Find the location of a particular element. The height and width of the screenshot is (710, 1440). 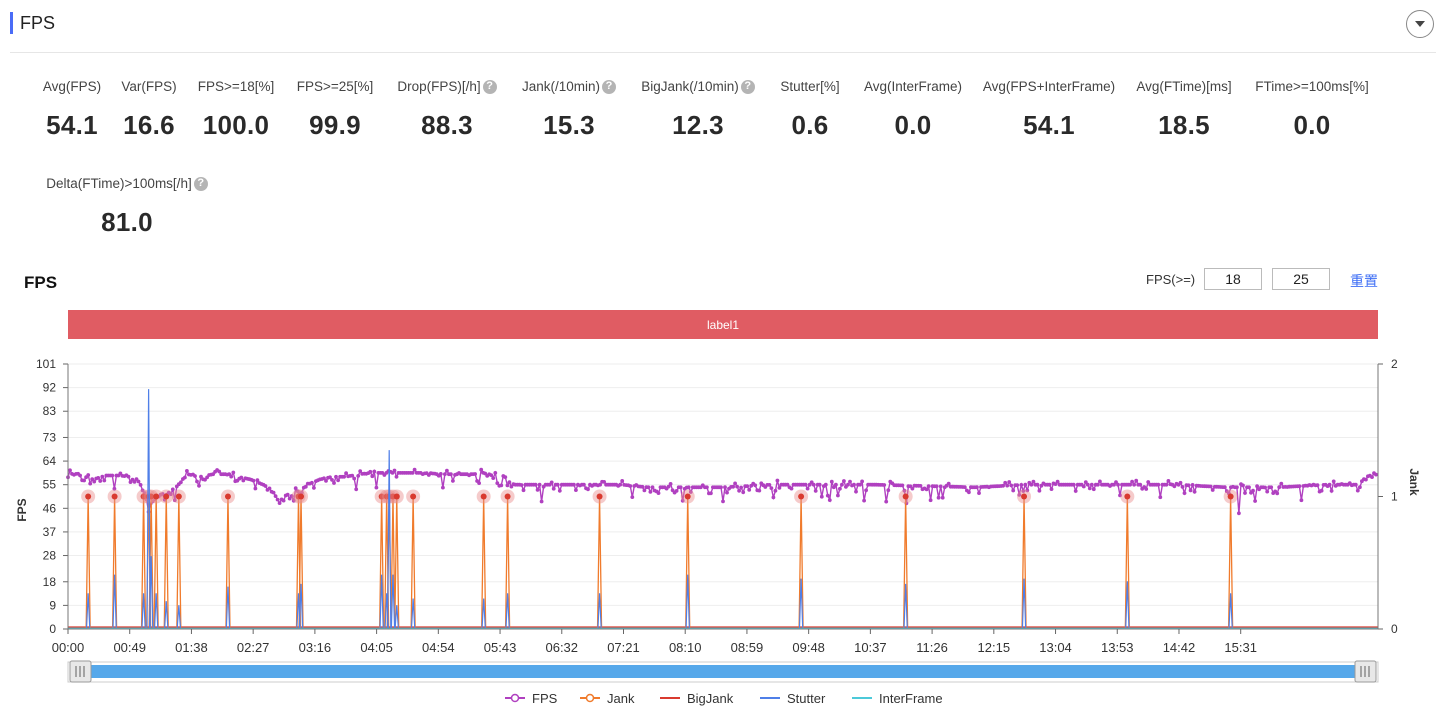

x-tick-label: 02:27 is located at coordinates (253, 647).